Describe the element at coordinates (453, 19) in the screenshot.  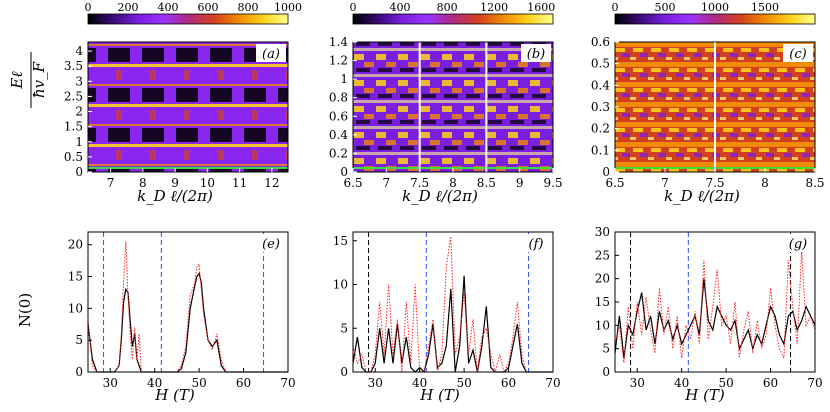
I see `colorbar-b` at that location.